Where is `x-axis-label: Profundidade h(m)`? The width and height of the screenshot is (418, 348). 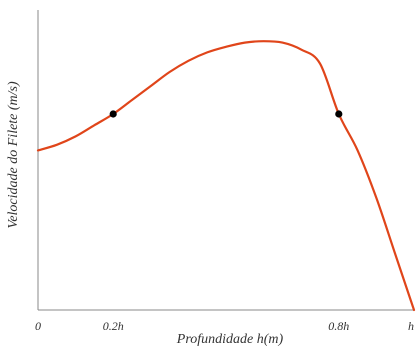
x-axis-label: Profundidade h(m) is located at coordinates (230, 339).